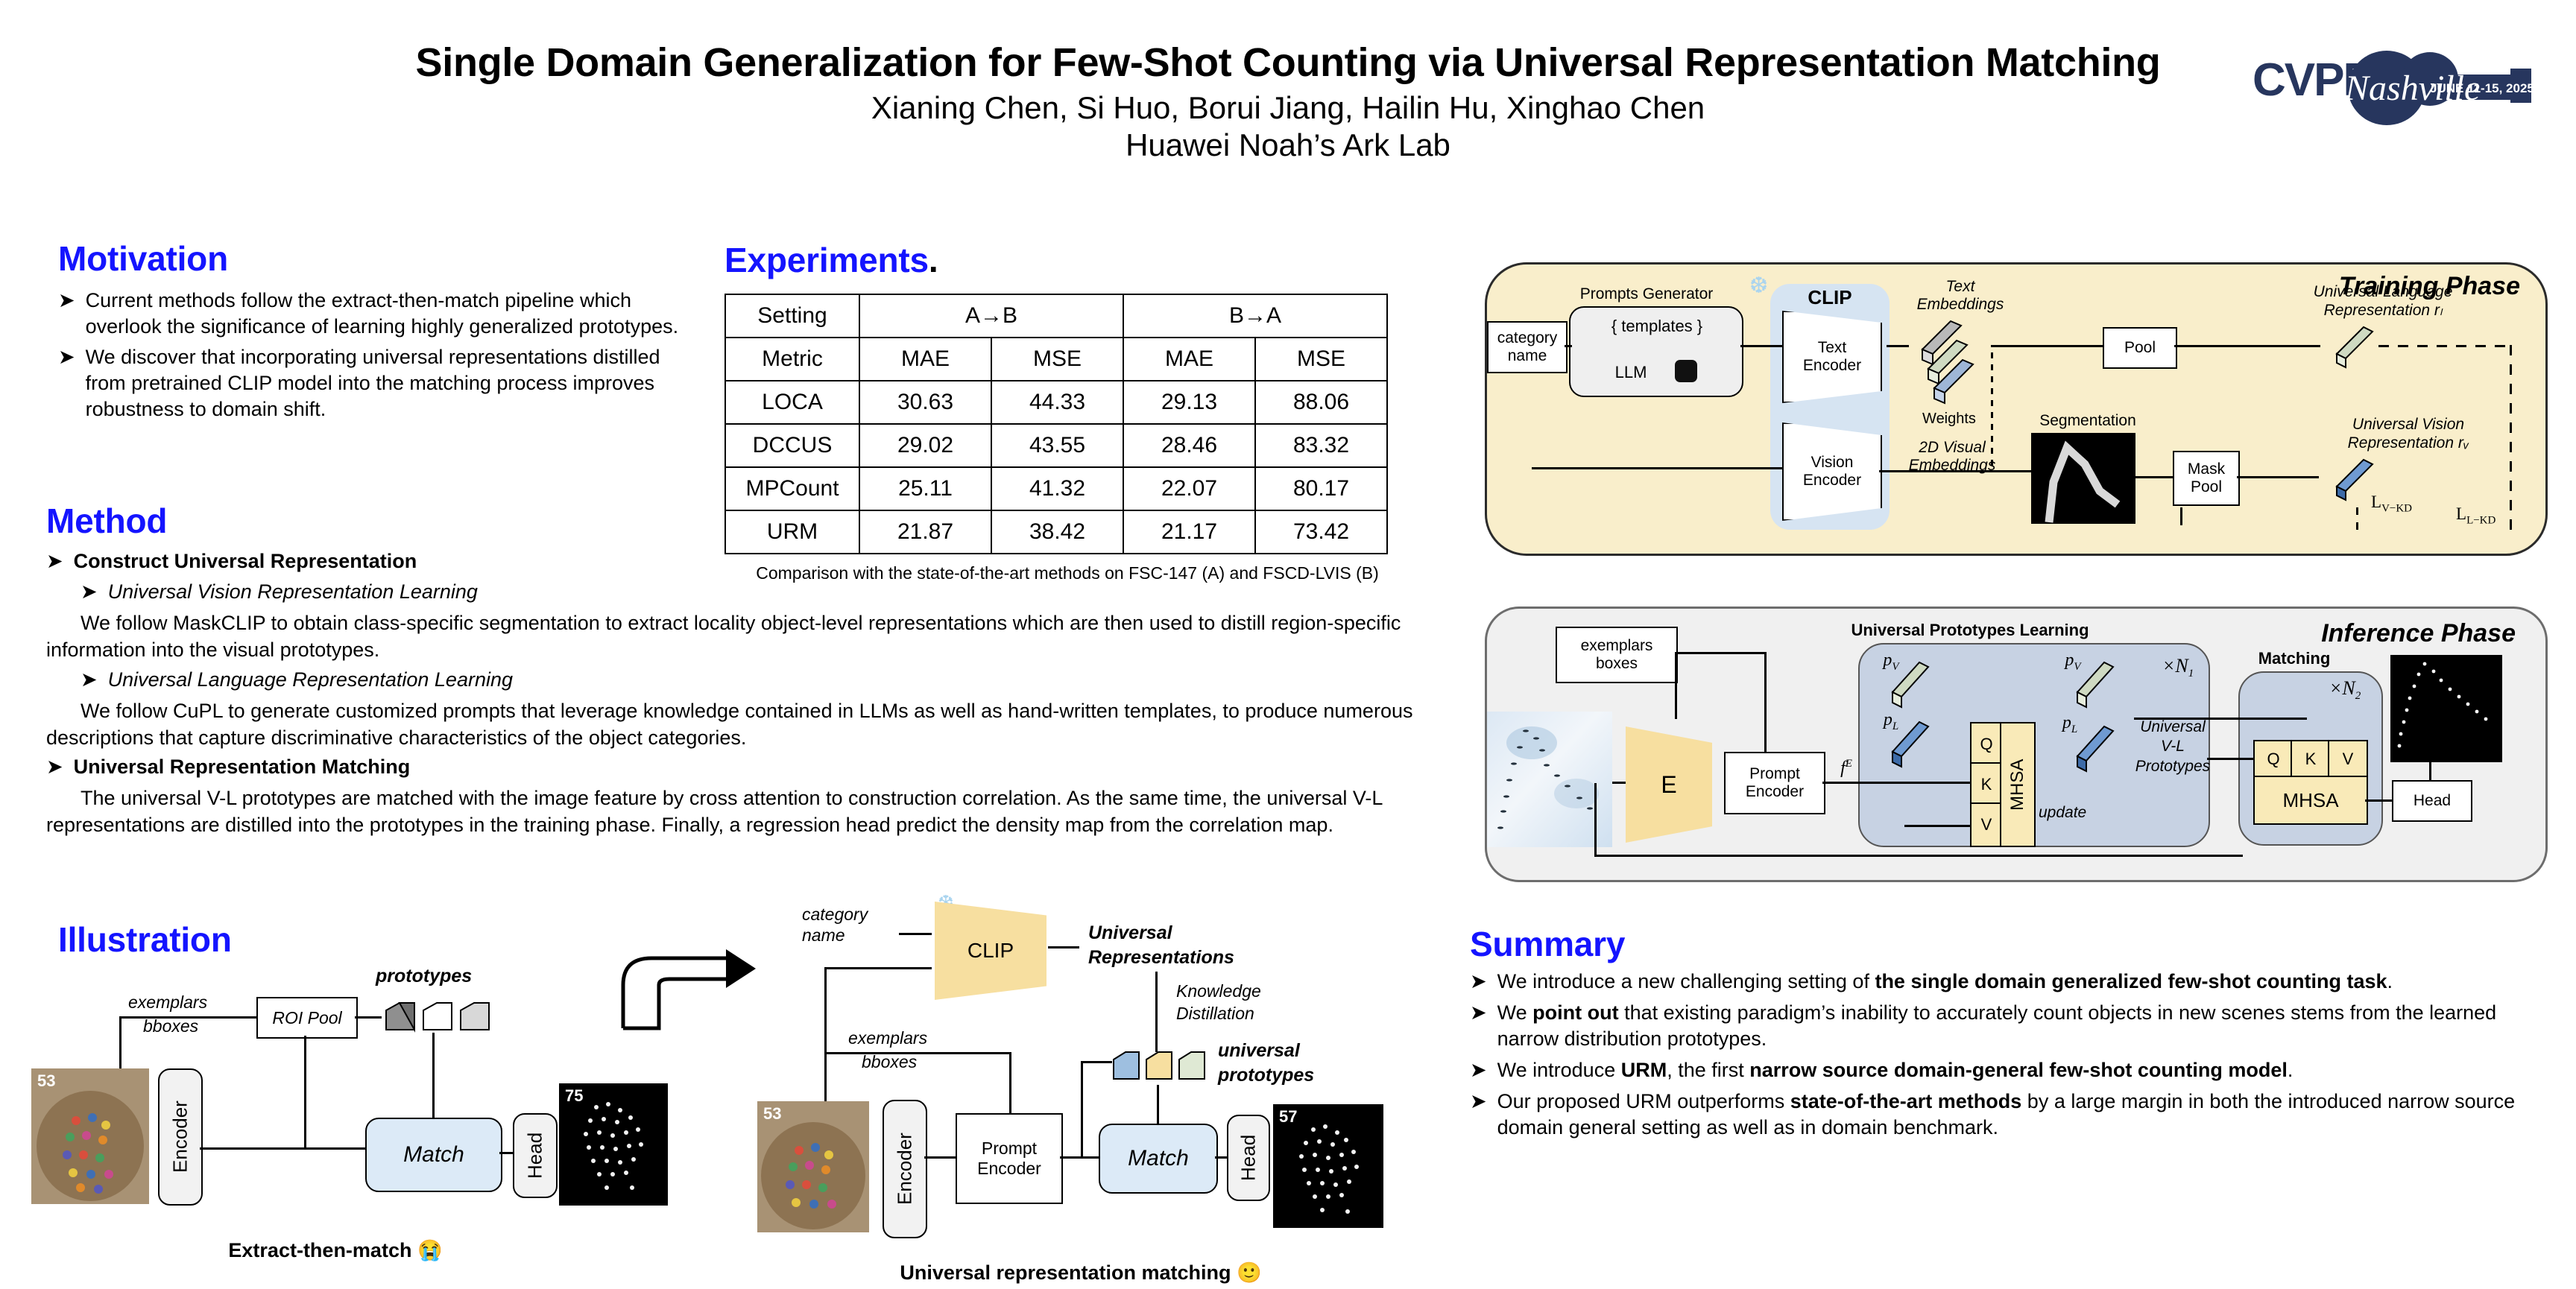  I want to click on input-bottlecaps-photo-right: 53, so click(813, 1166).